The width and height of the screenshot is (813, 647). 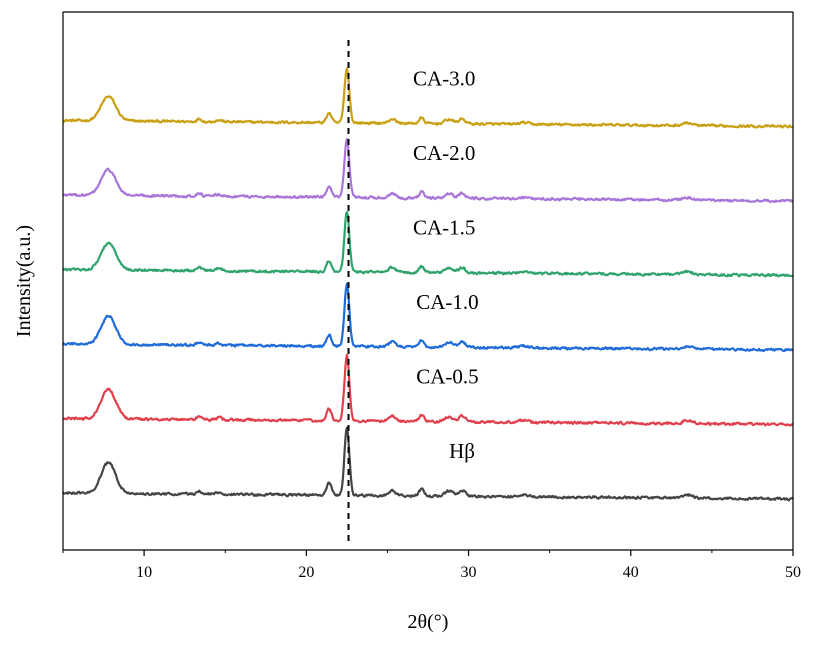 What do you see at coordinates (24, 281) in the screenshot?
I see `y-axis-label: Intensity(a.u.)` at bounding box center [24, 281].